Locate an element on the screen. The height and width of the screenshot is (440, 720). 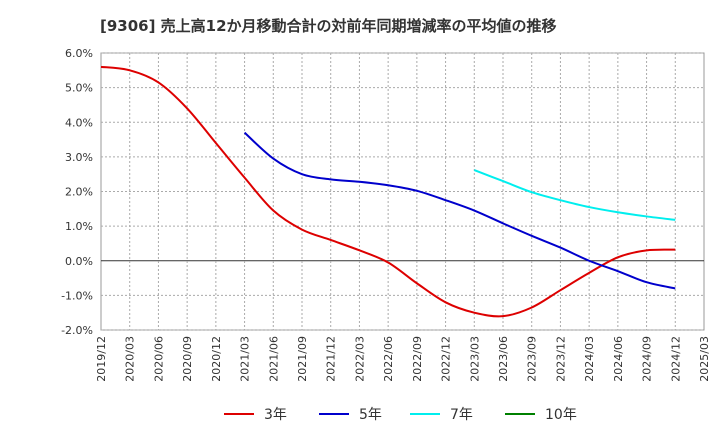
x-tick-label: 2020/12 is located at coordinates (216, 359).